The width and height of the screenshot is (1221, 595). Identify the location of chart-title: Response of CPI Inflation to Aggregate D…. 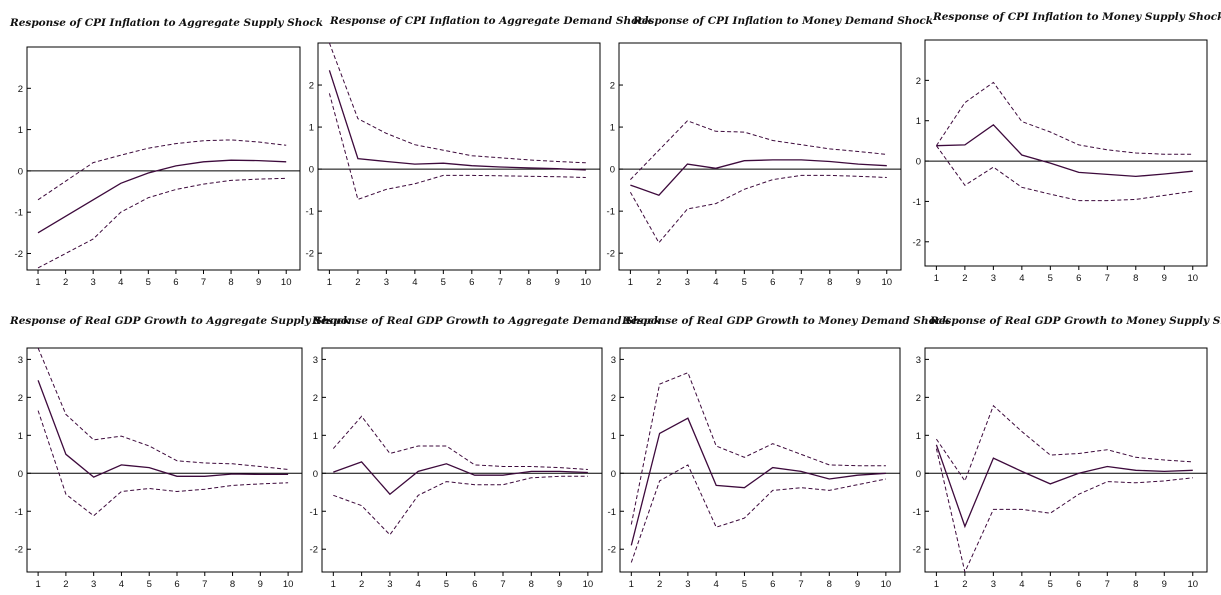
(490, 21).